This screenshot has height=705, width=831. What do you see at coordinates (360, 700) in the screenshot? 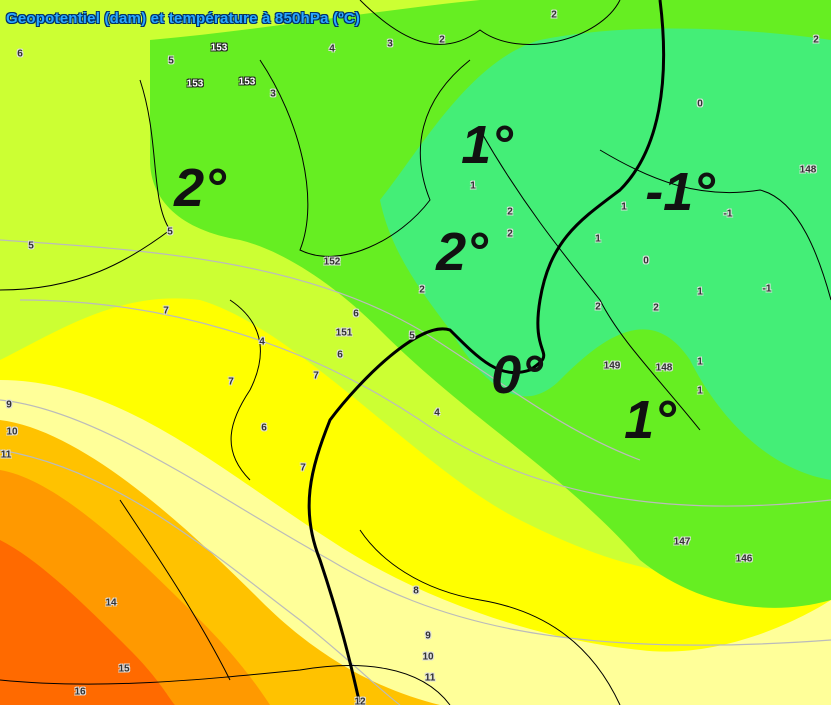
I see `temperature-label: 12` at bounding box center [360, 700].